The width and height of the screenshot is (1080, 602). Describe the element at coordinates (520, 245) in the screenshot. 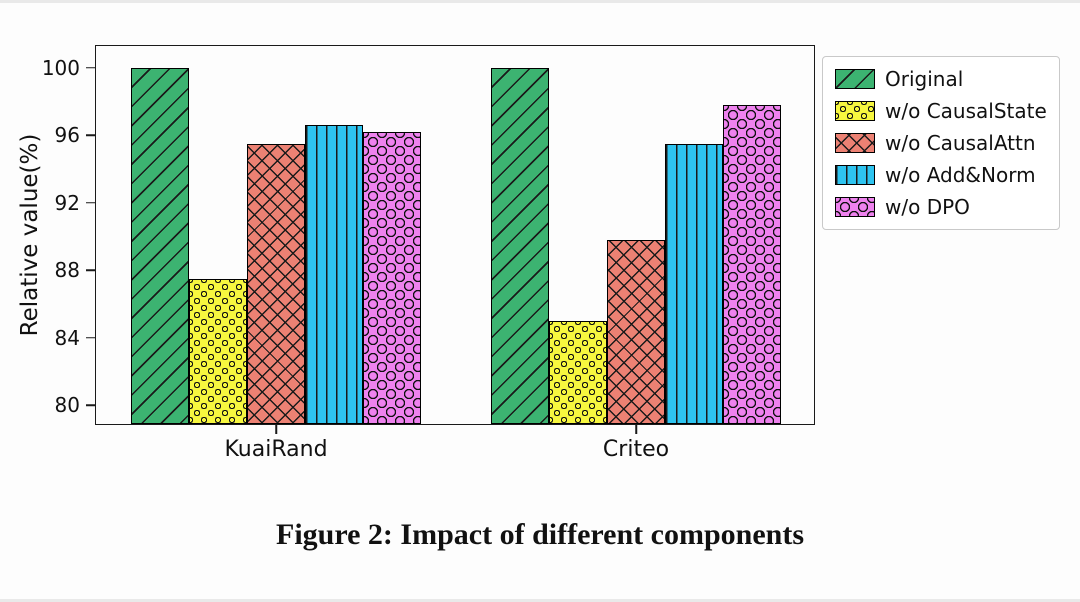

I see `bar-criteo-original` at that location.